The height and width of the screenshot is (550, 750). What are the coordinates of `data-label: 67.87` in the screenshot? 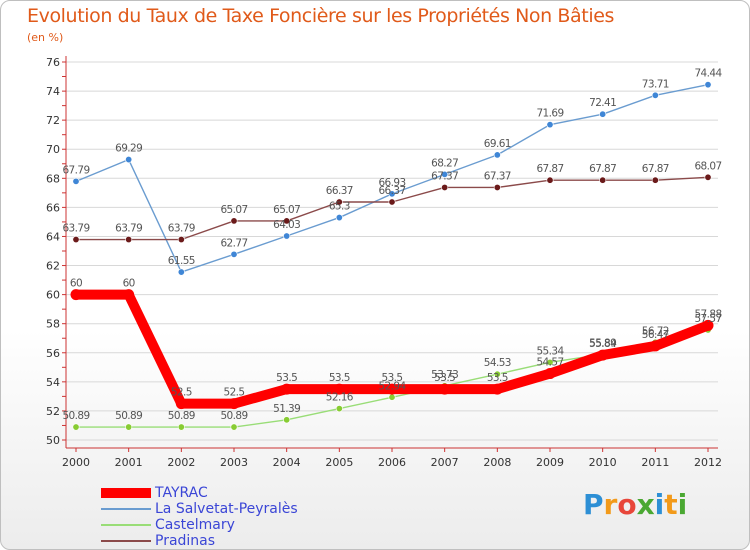 It's located at (602, 169).